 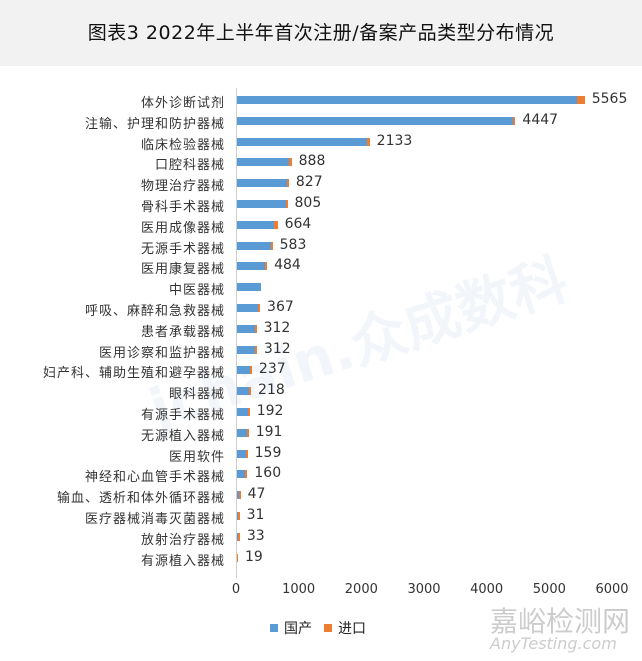 What do you see at coordinates (182, 228) in the screenshot?
I see `category-label: 医用成像器械` at bounding box center [182, 228].